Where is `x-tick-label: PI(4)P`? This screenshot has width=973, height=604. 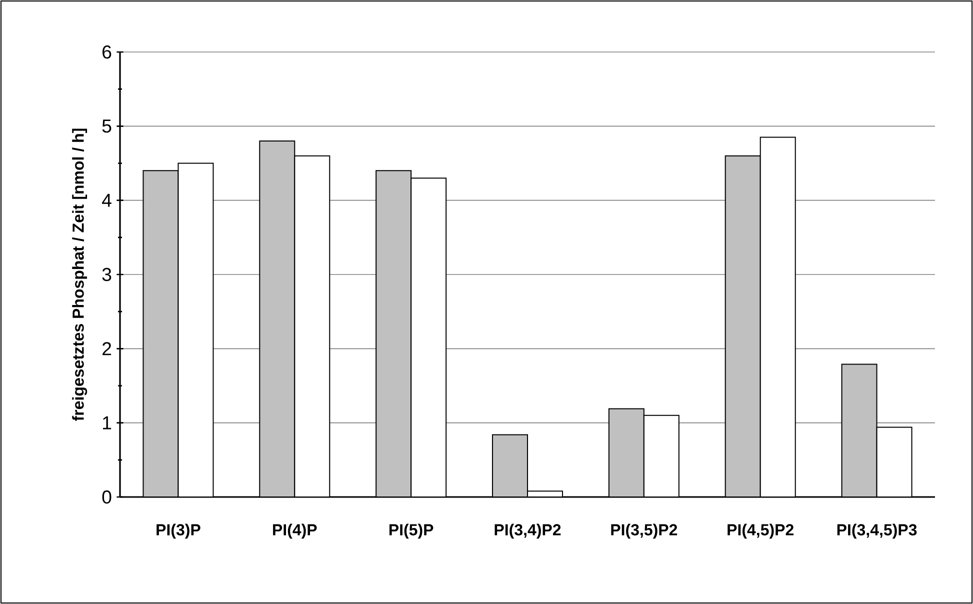 x-tick-label: PI(4)P is located at coordinates (295, 531).